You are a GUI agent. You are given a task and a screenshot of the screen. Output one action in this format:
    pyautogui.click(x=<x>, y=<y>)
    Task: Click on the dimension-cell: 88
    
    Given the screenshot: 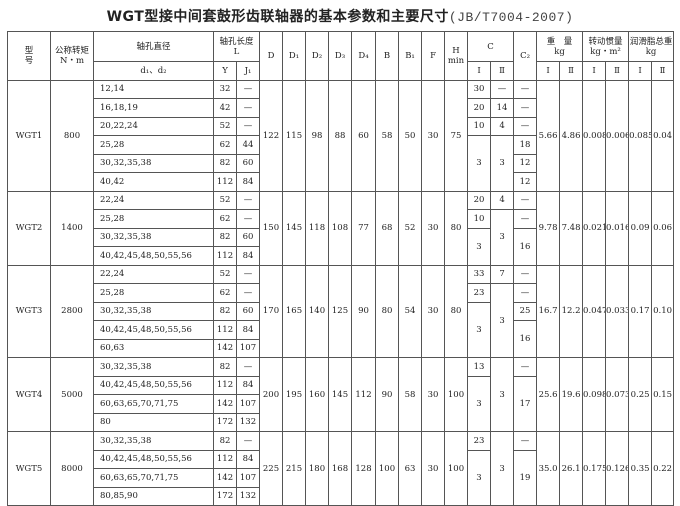 What is the action you would take?
    pyautogui.click(x=340, y=135)
    